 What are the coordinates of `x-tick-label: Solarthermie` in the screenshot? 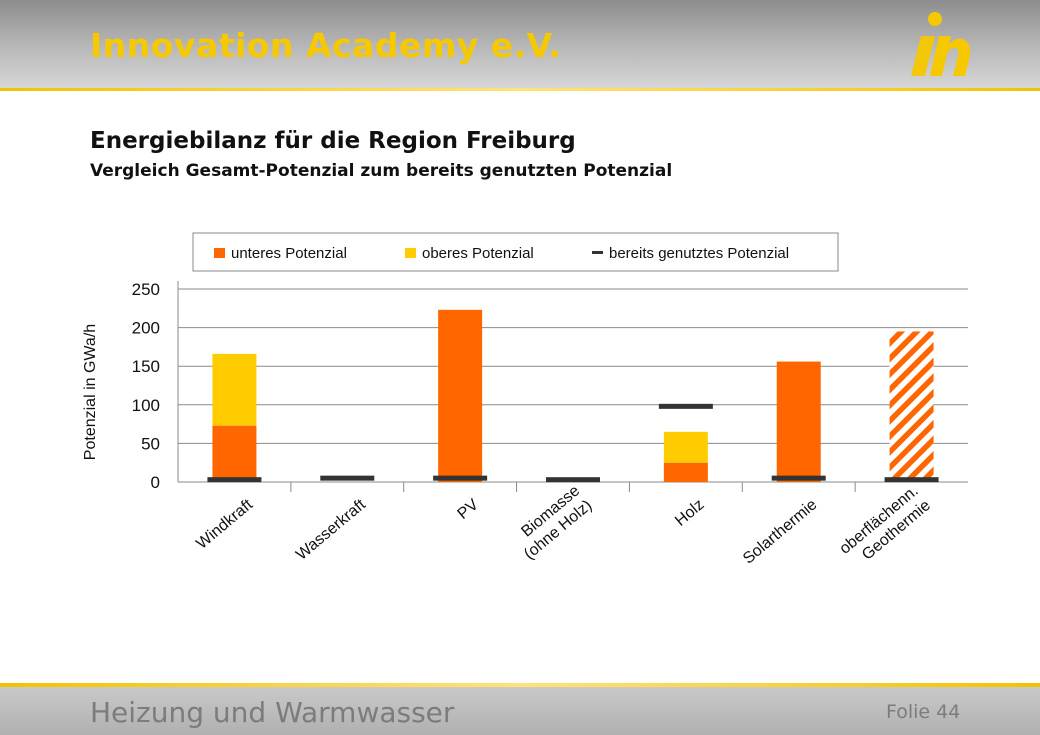 It's located at (780, 531).